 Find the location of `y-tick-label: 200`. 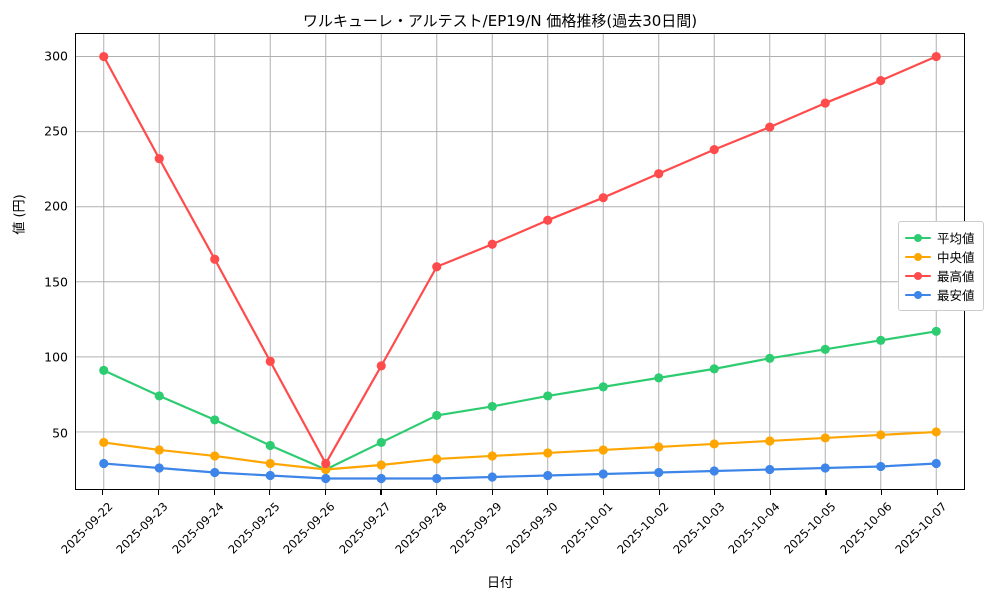

y-tick-label: 200 is located at coordinates (56, 206).